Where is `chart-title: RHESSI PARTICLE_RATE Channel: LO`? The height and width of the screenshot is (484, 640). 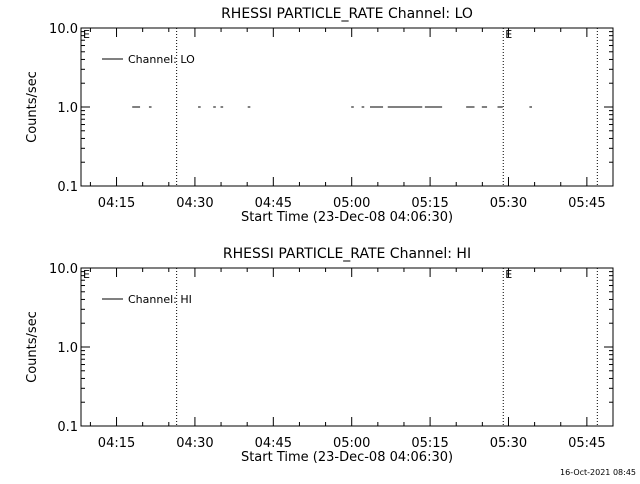 chart-title: RHESSI PARTICLE_RATE Channel: LO is located at coordinates (347, 14).